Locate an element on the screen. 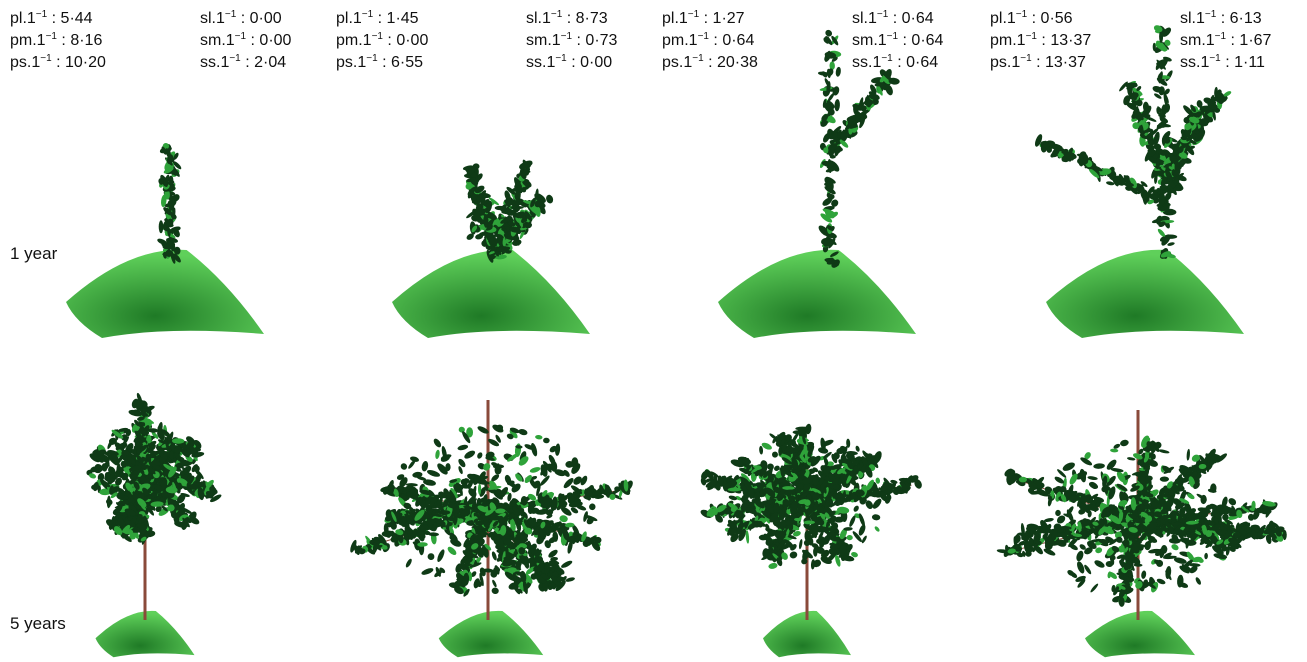 Image resolution: width=1307 pixels, height=662 pixels. param-pl: pl.1−1 : 1·27 is located at coordinates (703, 19).